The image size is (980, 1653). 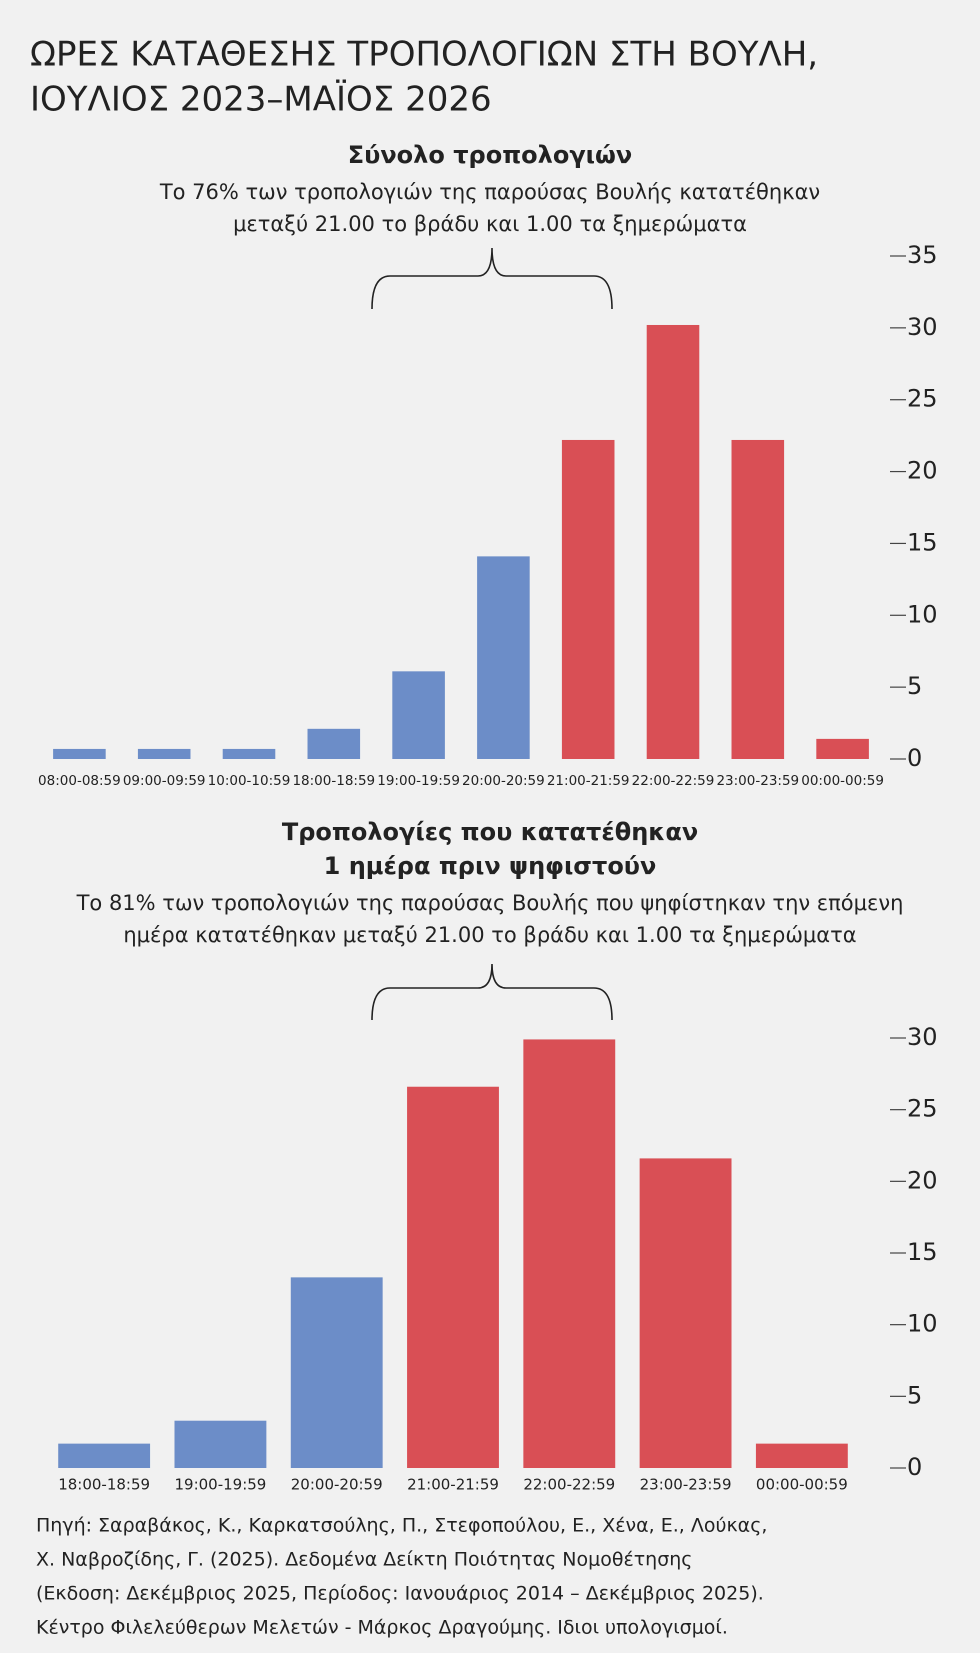 I want to click on x-tick-label: 08:00-08:59, so click(x=79, y=781).